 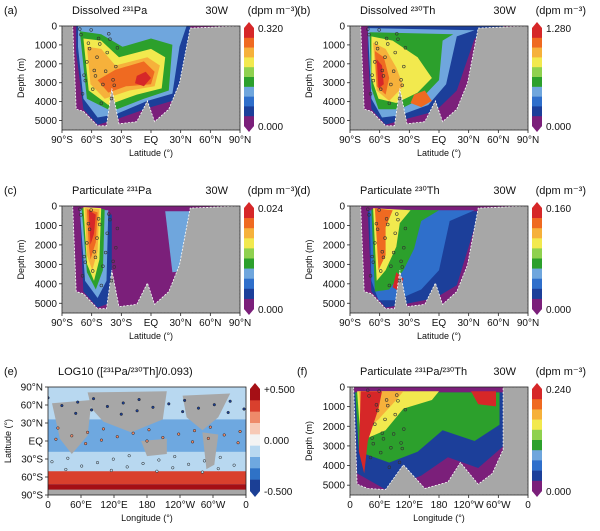 I want to click on y-tick-label: 30°S, so click(x=32, y=460).